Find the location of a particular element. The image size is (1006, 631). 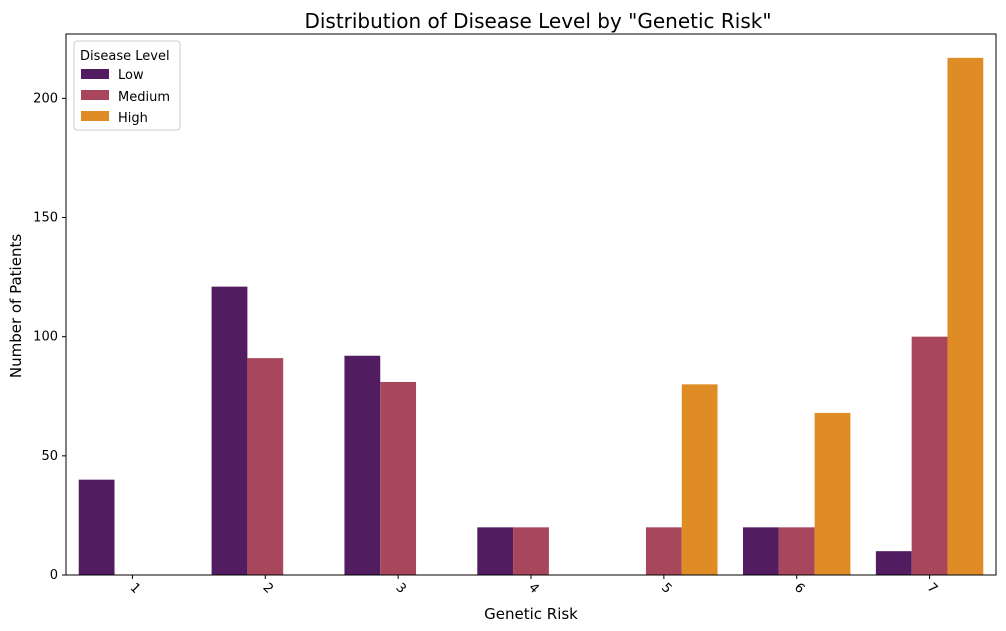

y-tick-label-0: 0 is located at coordinates (54, 575).